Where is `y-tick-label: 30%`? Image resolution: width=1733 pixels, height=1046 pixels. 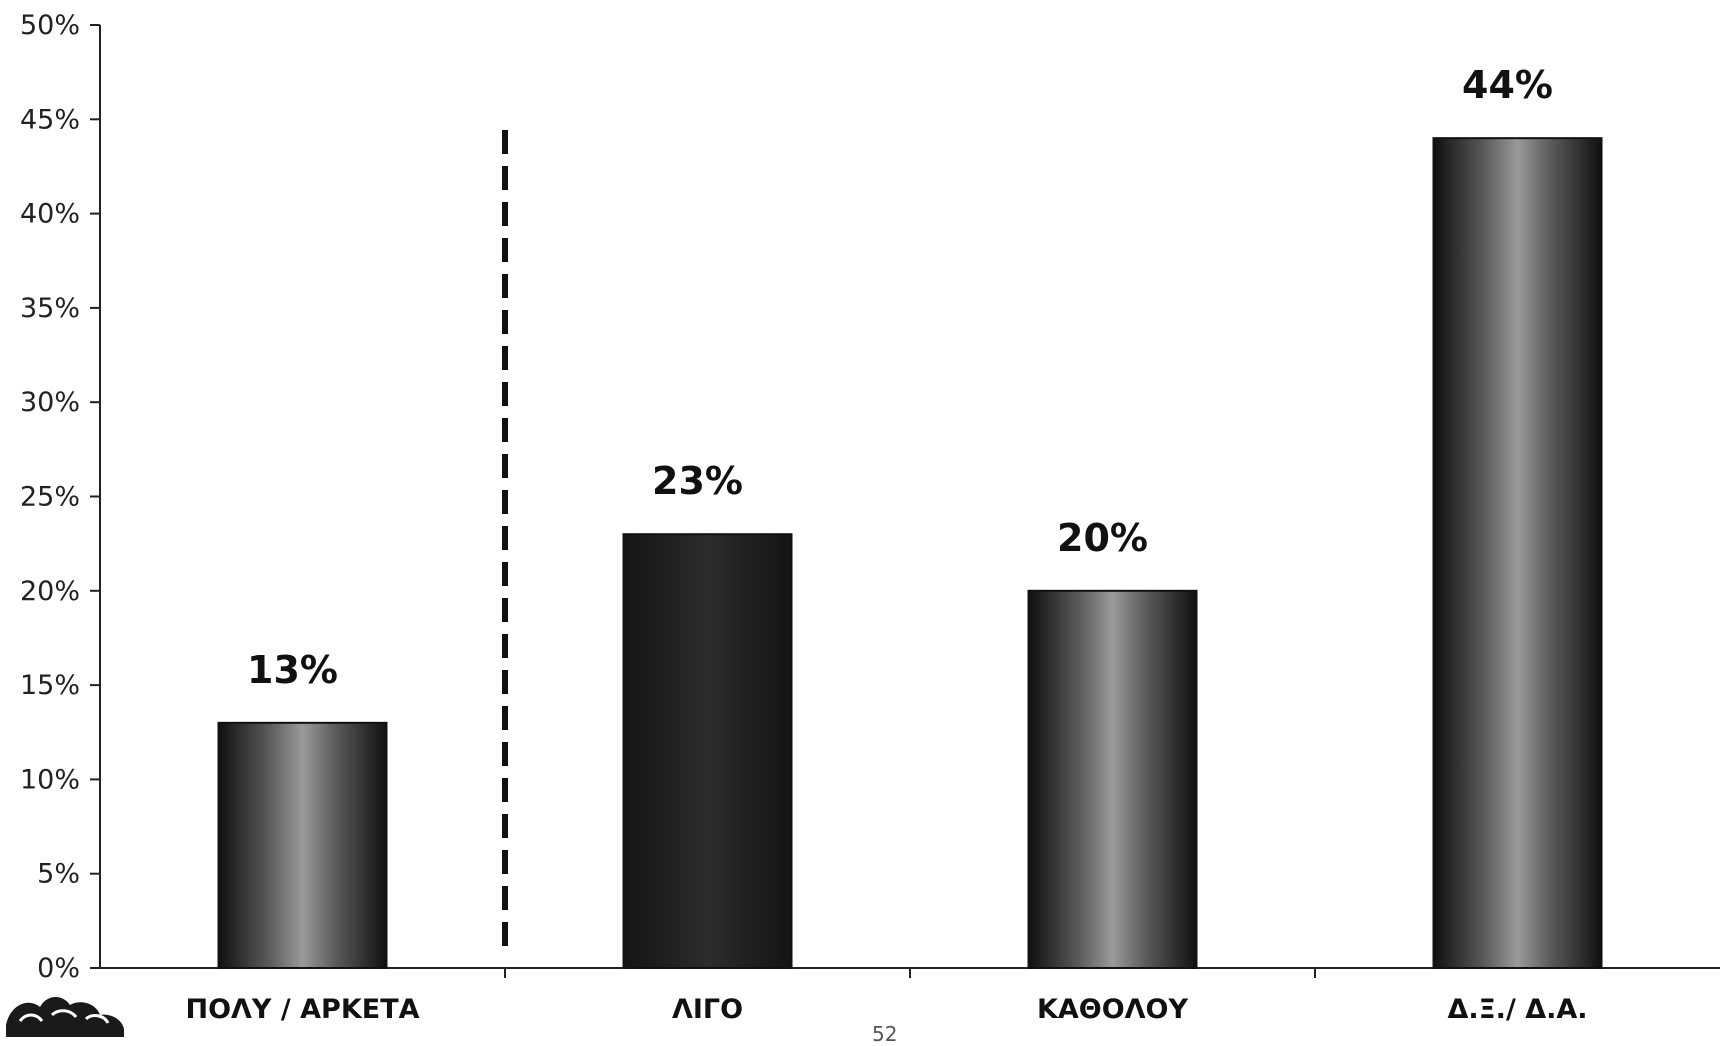 y-tick-label: 30% is located at coordinates (50, 402).